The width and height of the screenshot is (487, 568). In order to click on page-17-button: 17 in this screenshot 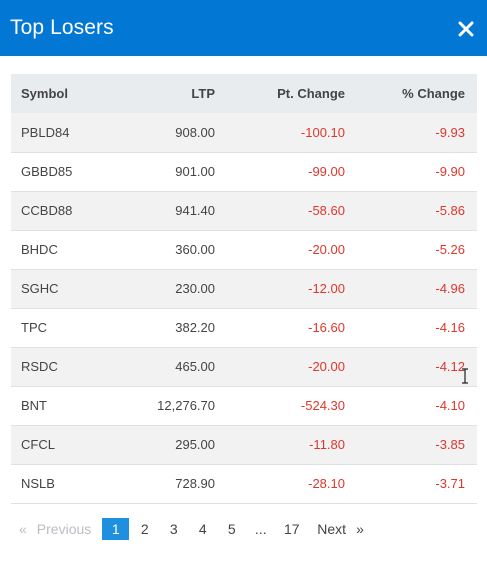, I will do `click(291, 529)`.